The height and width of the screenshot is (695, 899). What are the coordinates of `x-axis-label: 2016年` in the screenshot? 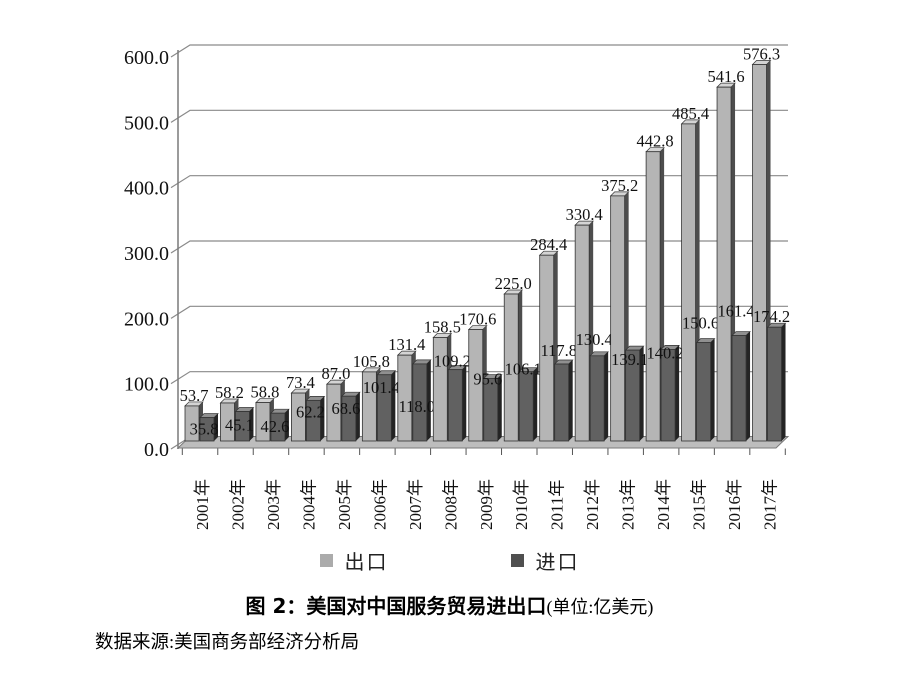 It's located at (734, 504).